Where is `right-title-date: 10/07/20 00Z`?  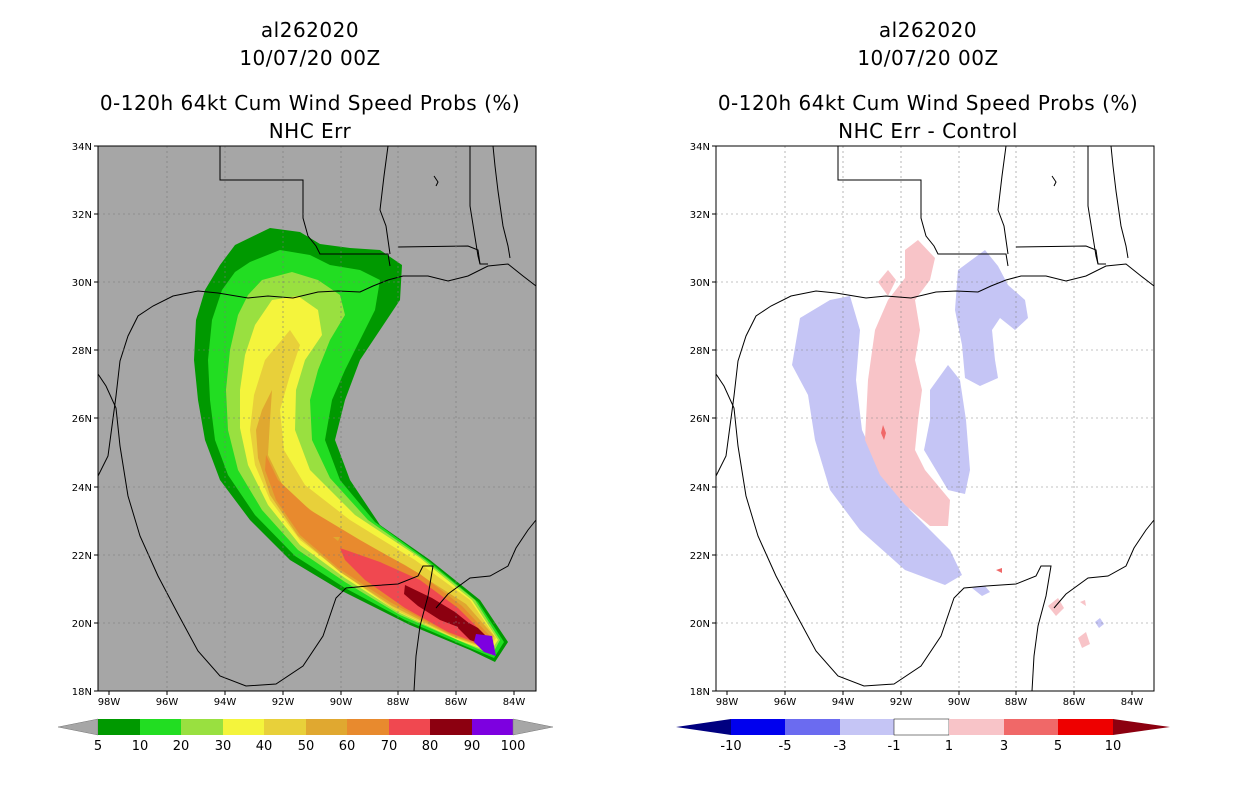
right-title-date: 10/07/20 00Z is located at coordinates (928, 58).